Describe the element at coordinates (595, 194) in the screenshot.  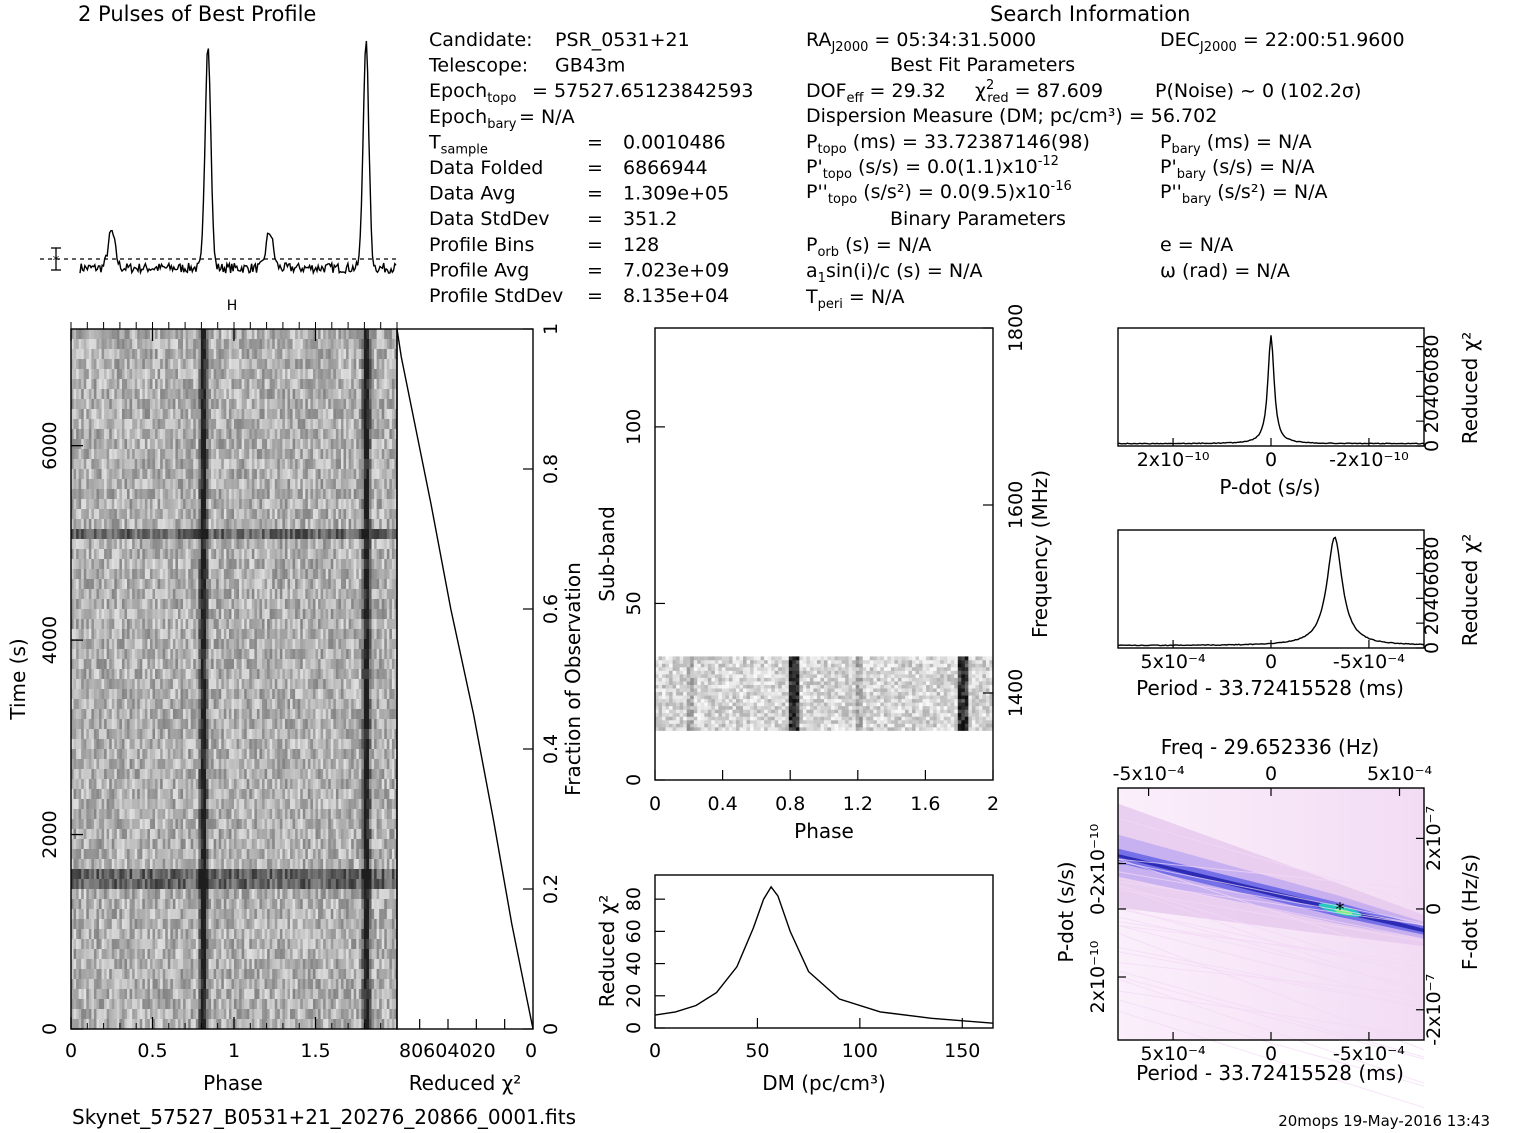
I see `info-eq-6: =` at that location.